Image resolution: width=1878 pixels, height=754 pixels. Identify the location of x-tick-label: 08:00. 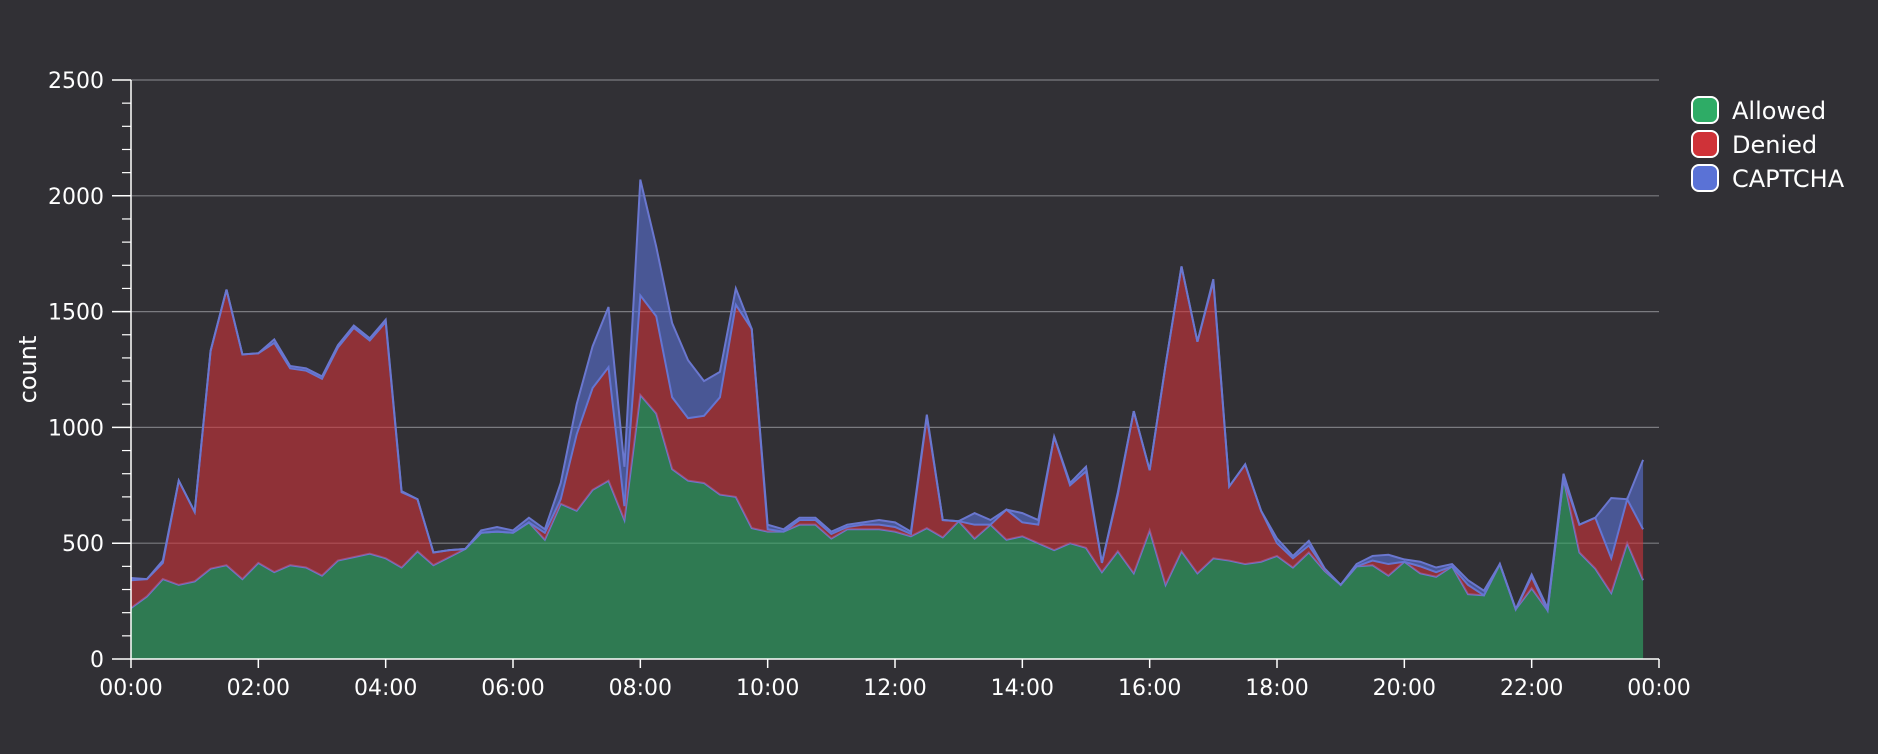
(640, 688).